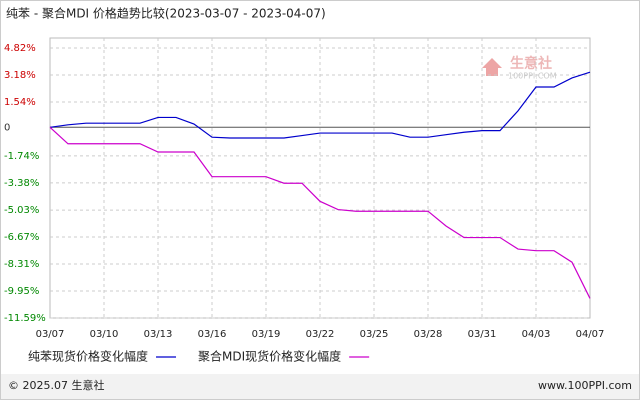  Describe the element at coordinates (21, 237) in the screenshot. I see `y-tick-label: -6.67%` at that location.